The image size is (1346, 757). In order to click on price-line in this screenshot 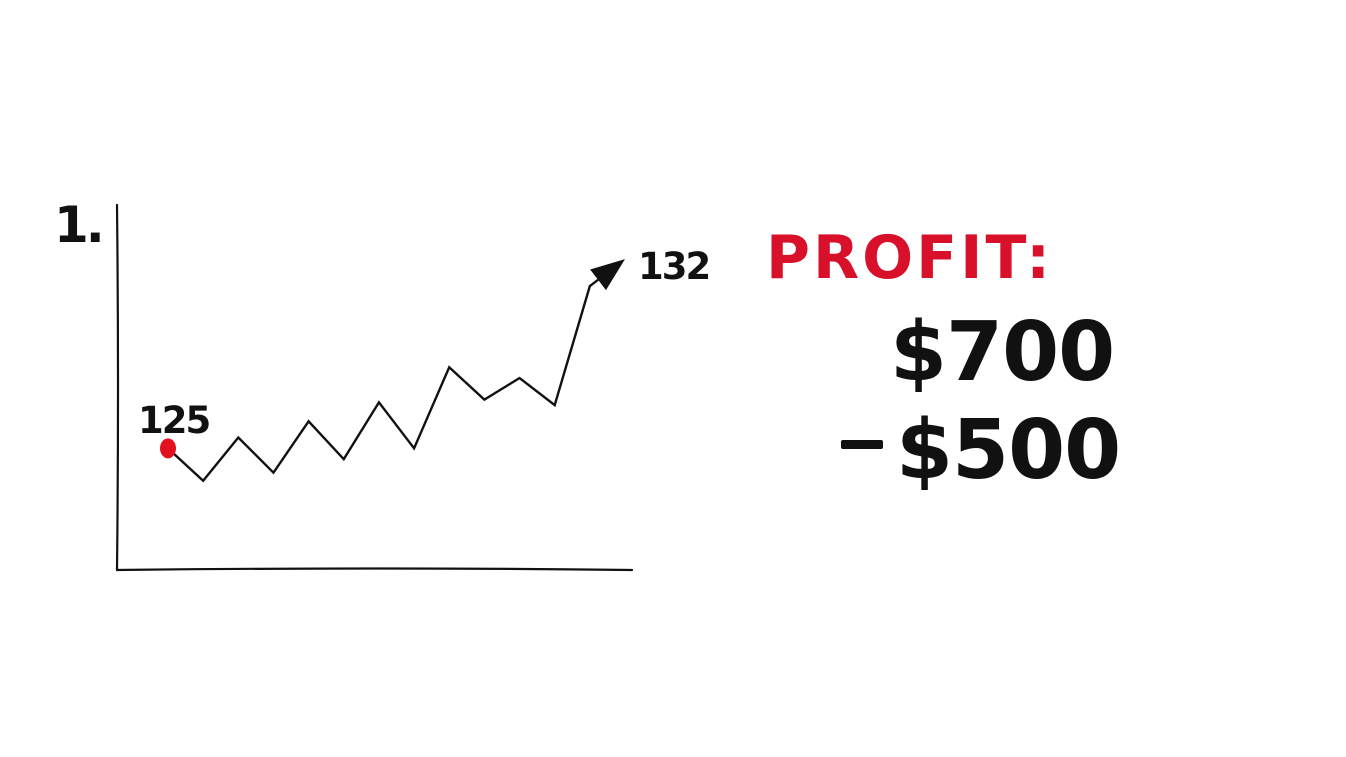, I will do `click(383, 380)`.